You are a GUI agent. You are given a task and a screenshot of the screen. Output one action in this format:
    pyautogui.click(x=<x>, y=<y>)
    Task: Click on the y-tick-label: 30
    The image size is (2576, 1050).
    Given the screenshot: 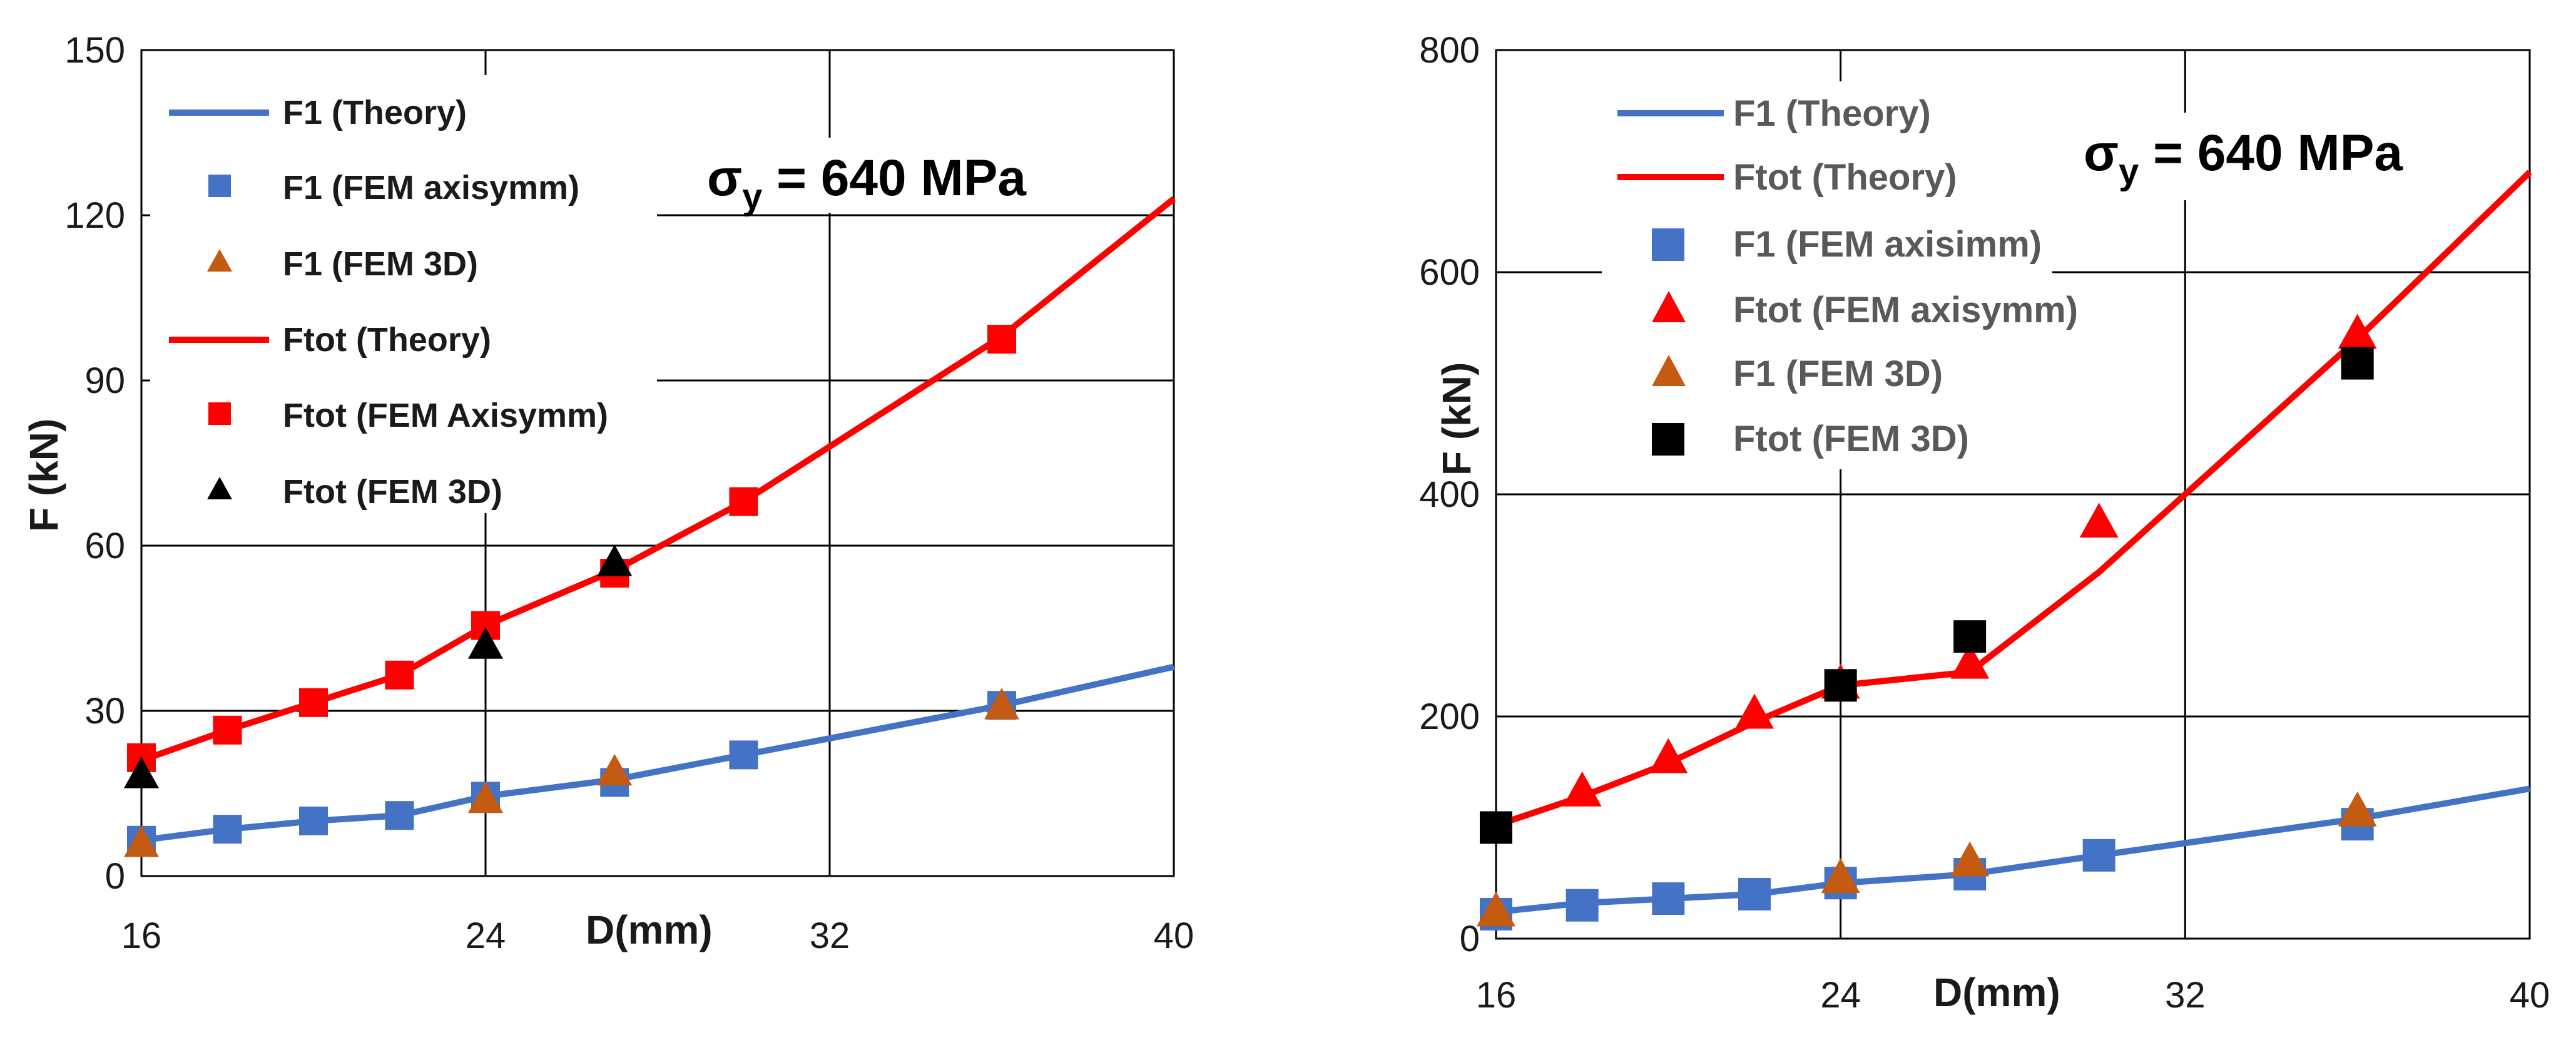 What is the action you would take?
    pyautogui.click(x=104, y=711)
    